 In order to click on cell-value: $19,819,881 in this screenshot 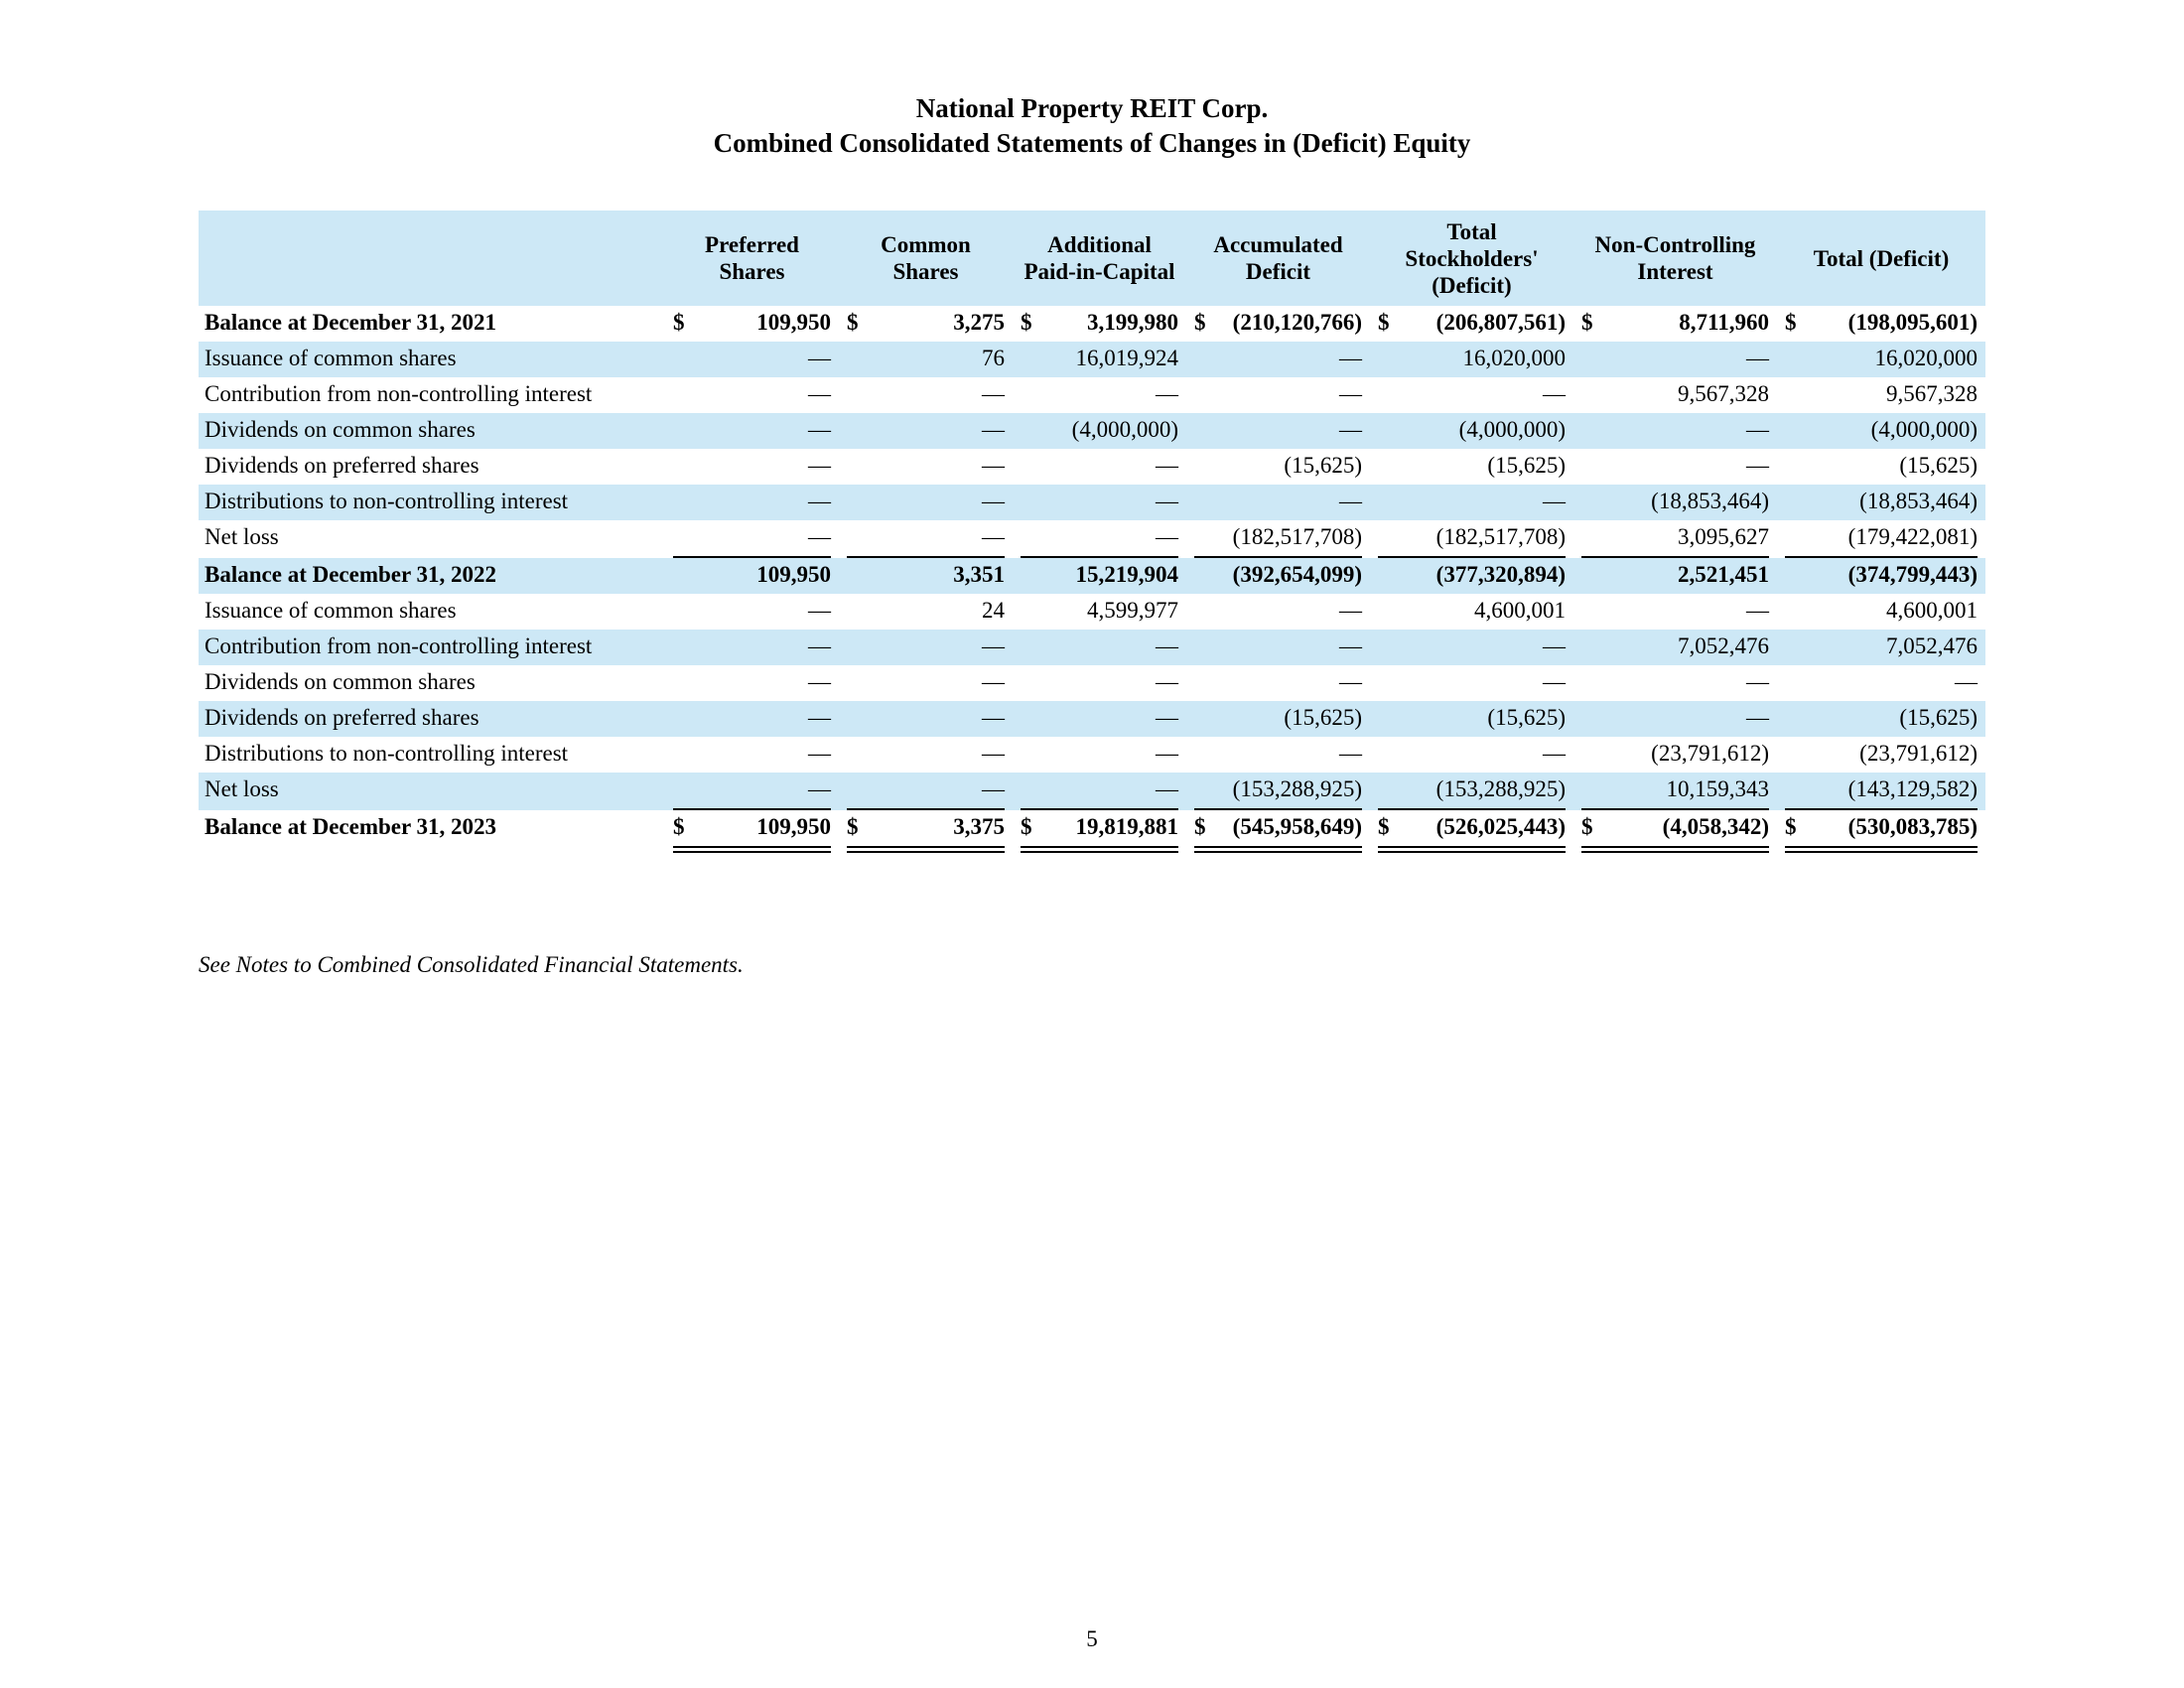, I will do `click(1099, 832)`.